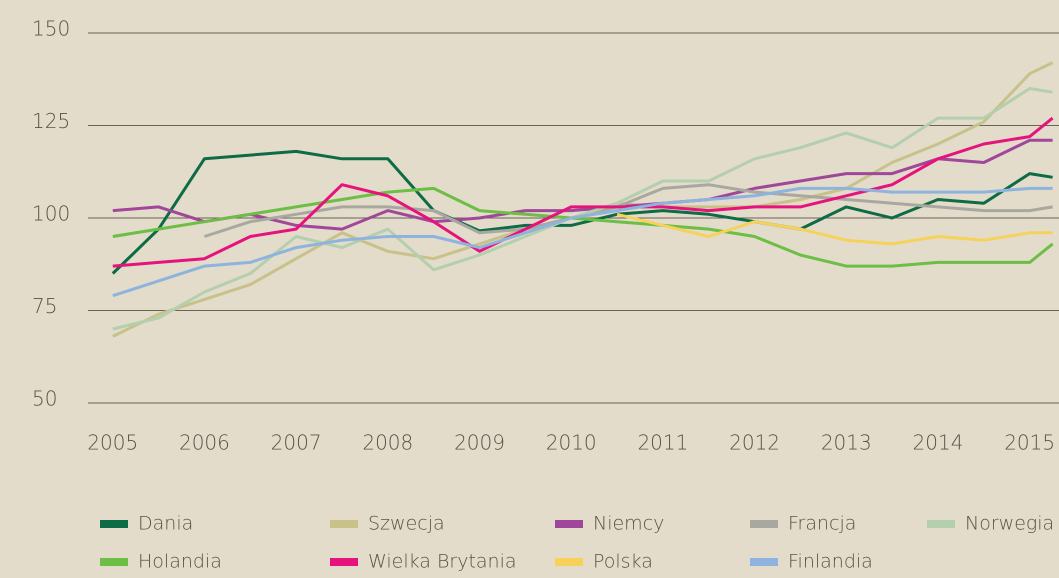 The image size is (1059, 578). What do you see at coordinates (754, 443) in the screenshot?
I see `x-tick-label: 2012` at bounding box center [754, 443].